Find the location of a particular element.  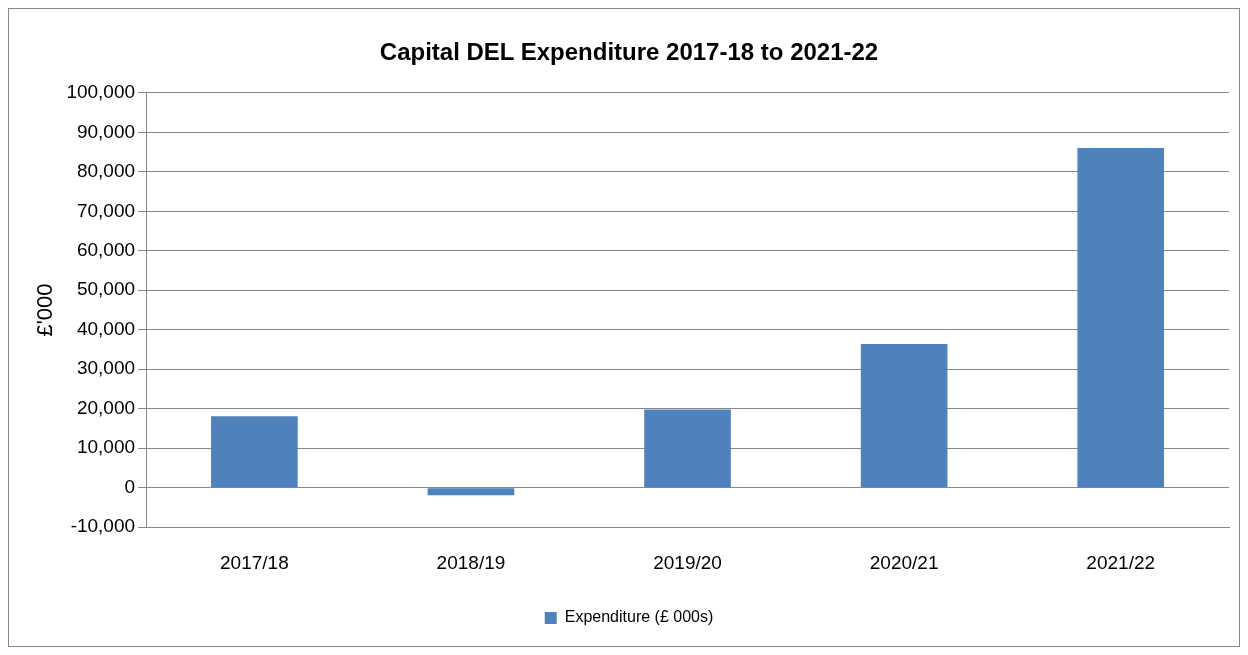

y-tick-label: 60,000 is located at coordinates (106, 249).